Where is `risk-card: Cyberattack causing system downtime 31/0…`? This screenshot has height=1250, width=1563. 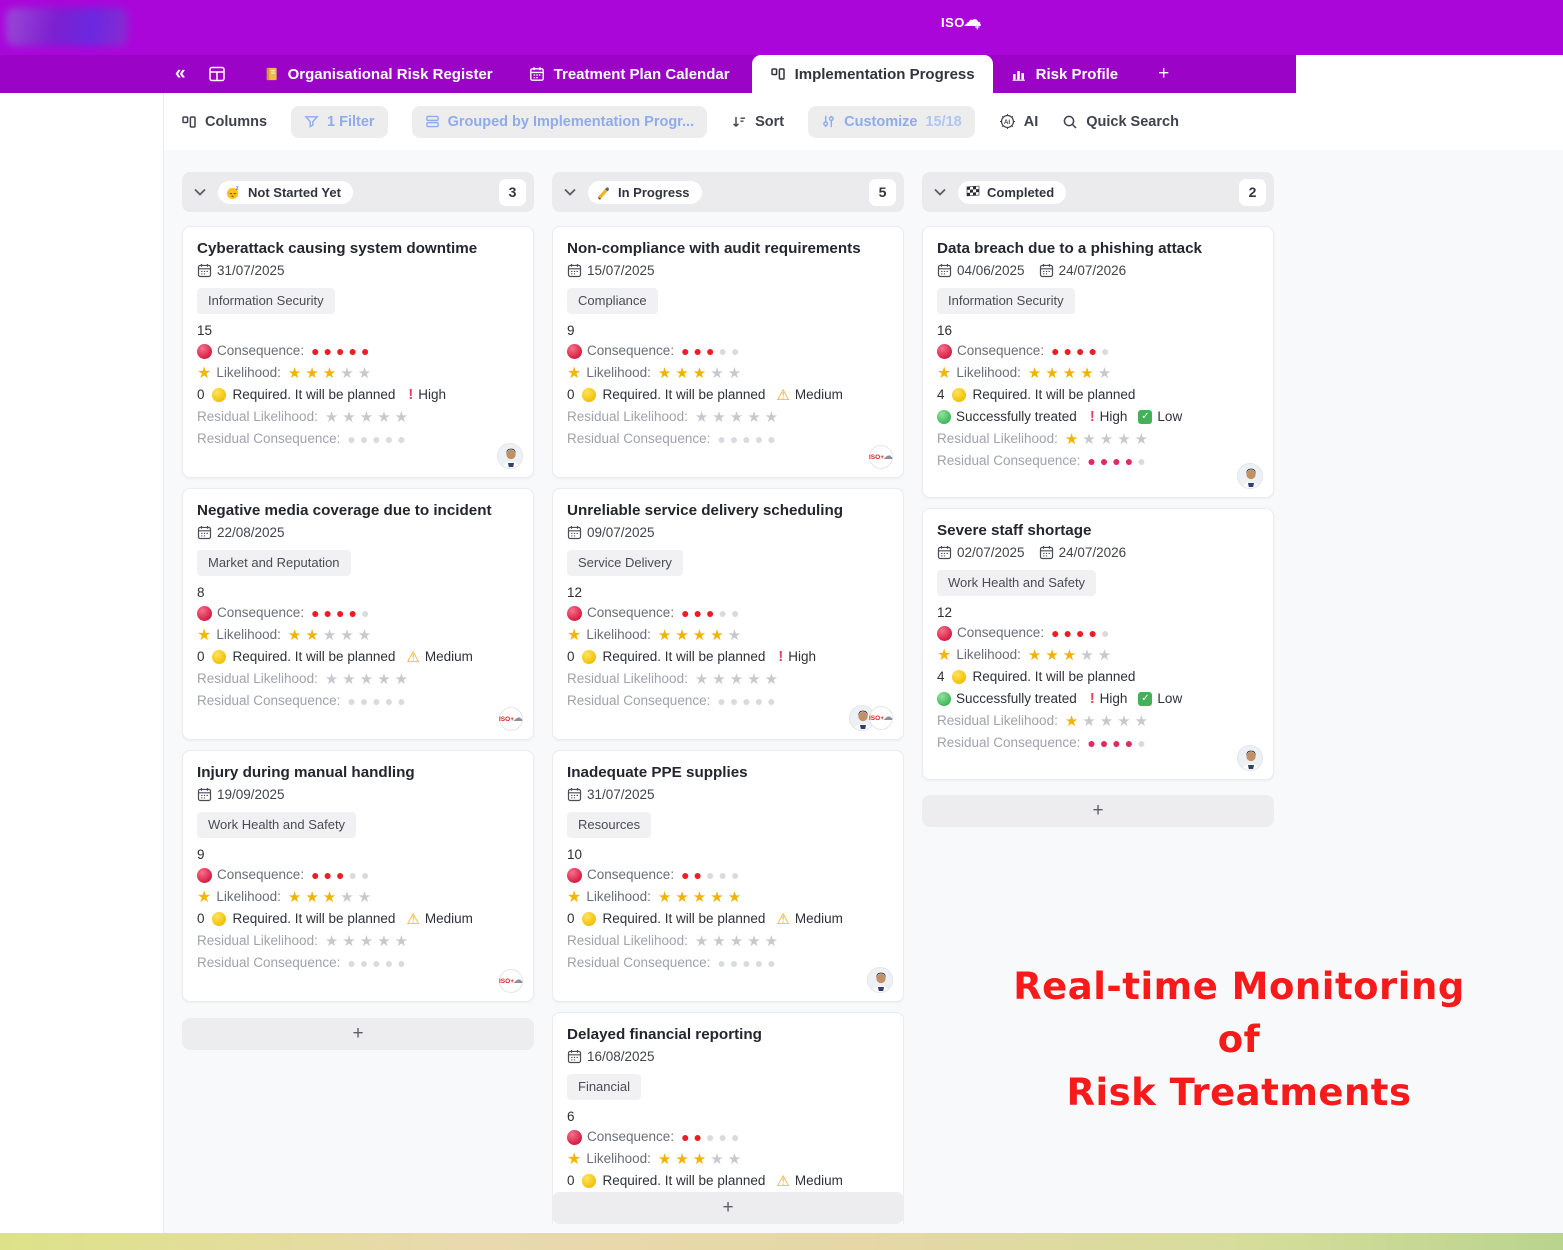
risk-card: Cyberattack causing system downtime 31/0… is located at coordinates (358, 352).